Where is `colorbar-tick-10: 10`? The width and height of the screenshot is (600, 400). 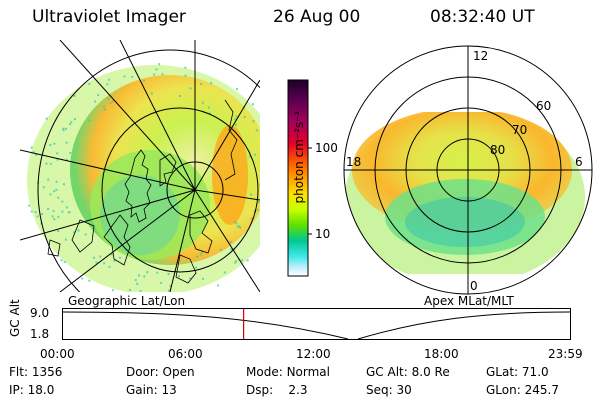
colorbar-tick-10: 10 is located at coordinates (323, 234).